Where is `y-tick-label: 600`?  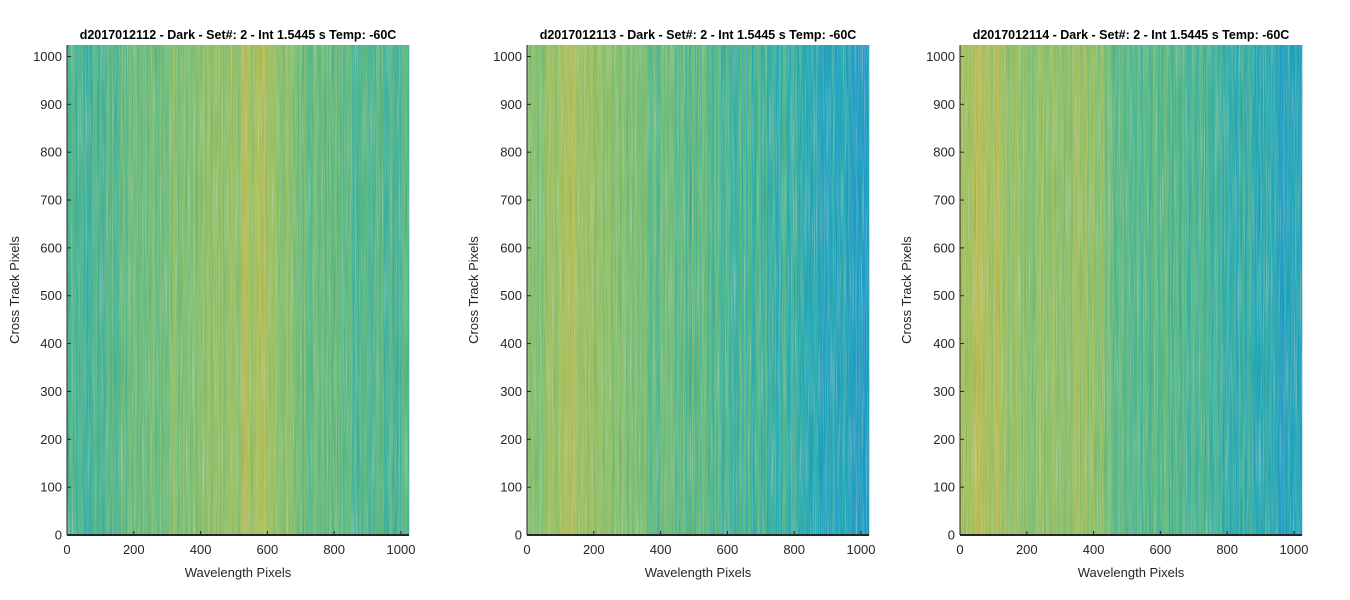 y-tick-label: 600 is located at coordinates (511, 247).